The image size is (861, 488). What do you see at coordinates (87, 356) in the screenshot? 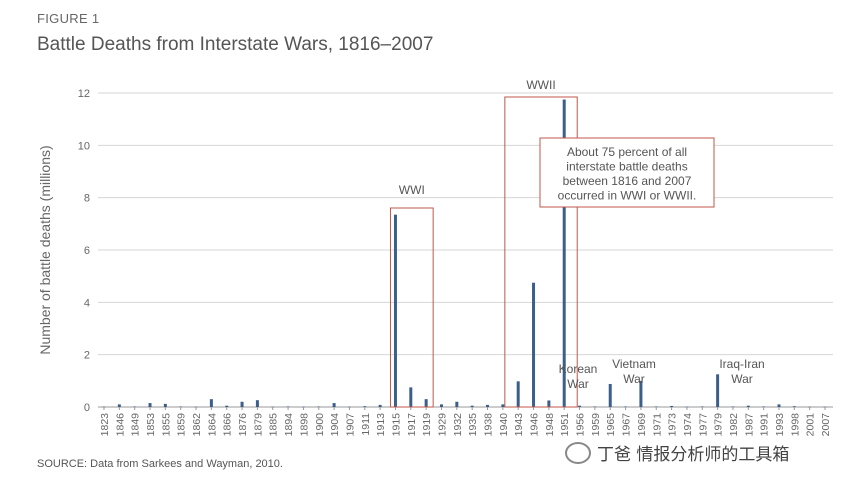
I see `y-tick-label: 2` at bounding box center [87, 356].